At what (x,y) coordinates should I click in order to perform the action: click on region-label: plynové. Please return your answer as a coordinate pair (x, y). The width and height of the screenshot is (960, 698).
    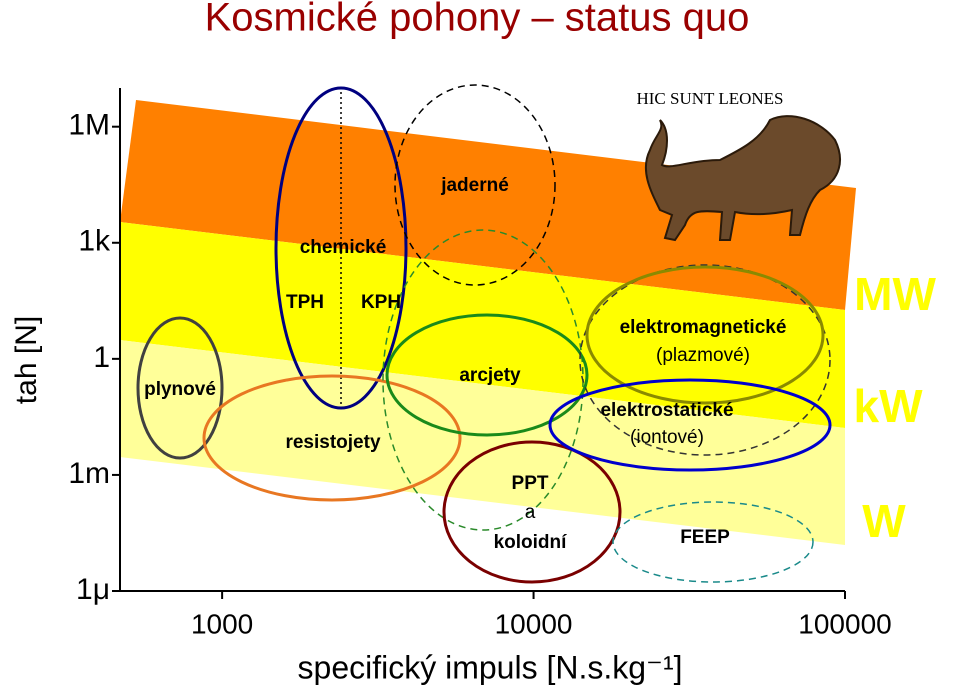
    Looking at the image, I should click on (180, 389).